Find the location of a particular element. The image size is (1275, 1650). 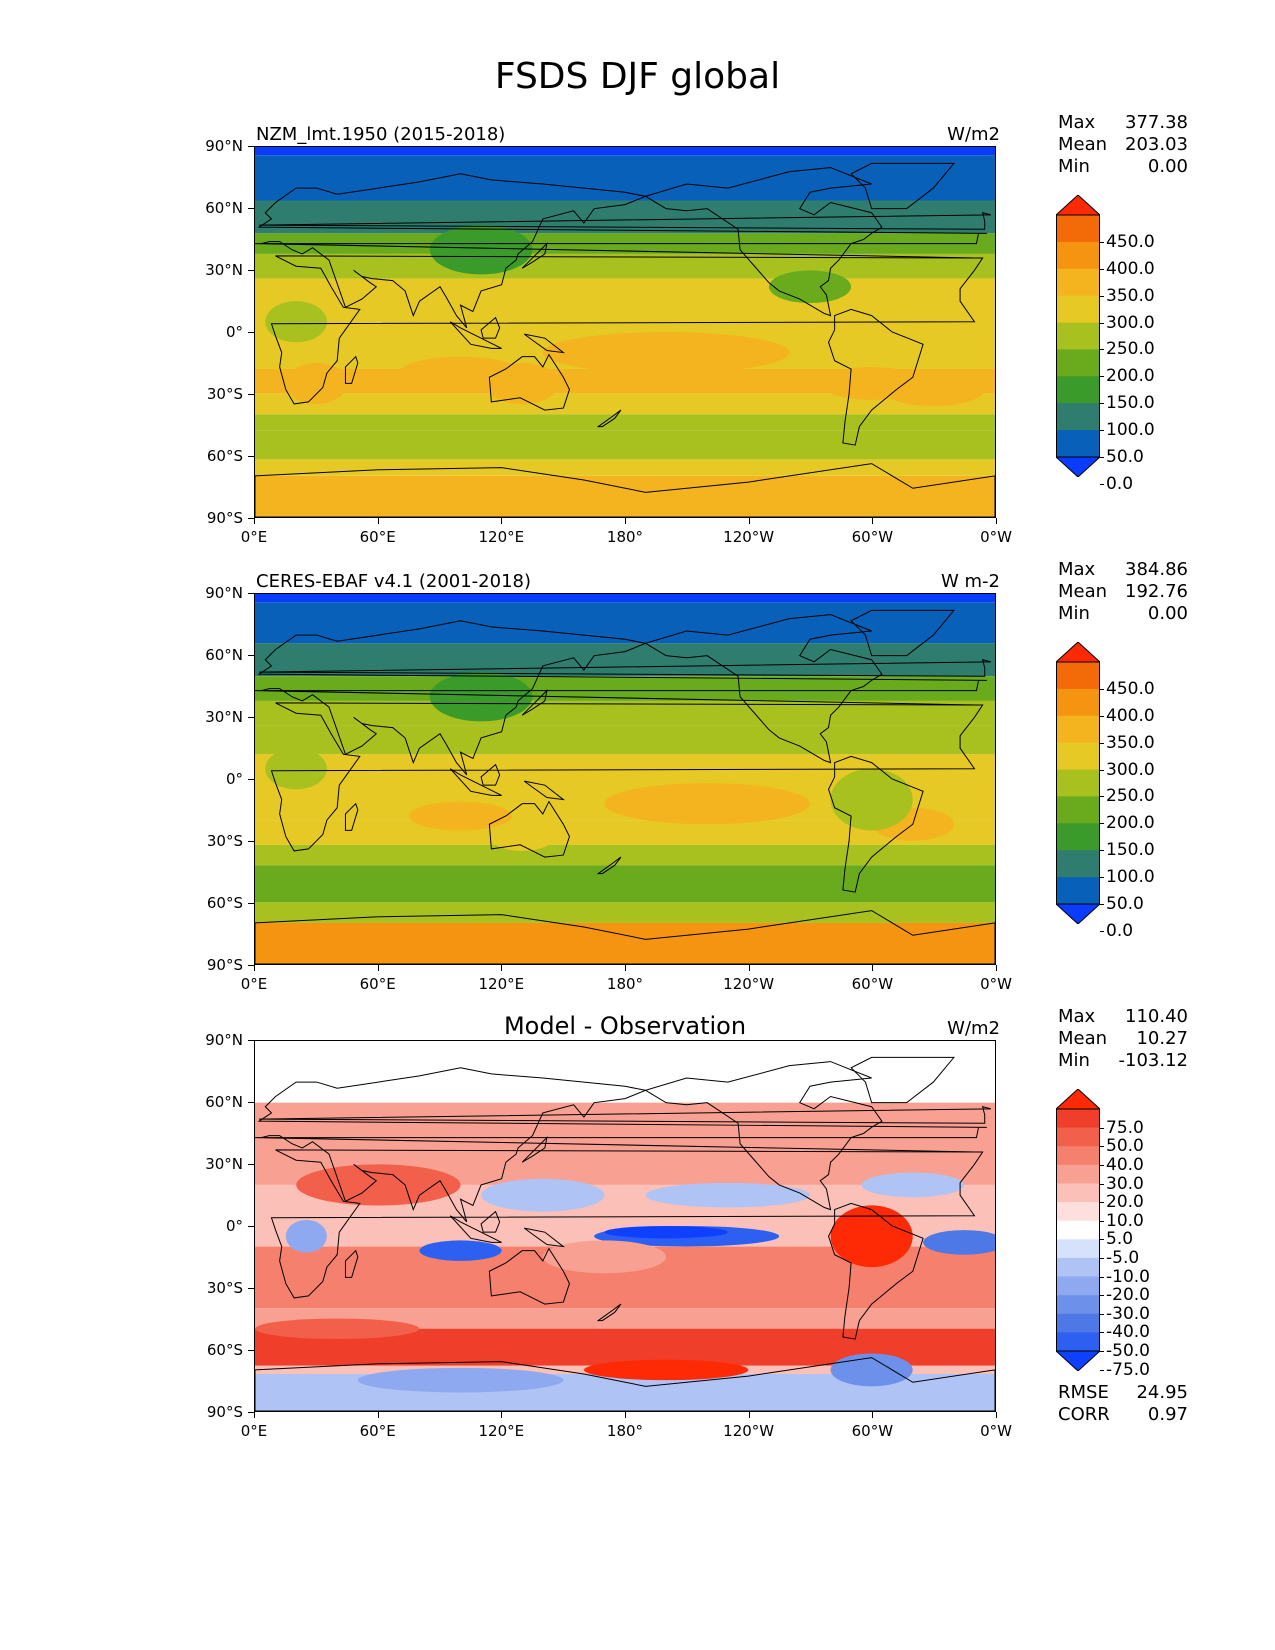

colorbar-extend-min is located at coordinates (1078, 1361).